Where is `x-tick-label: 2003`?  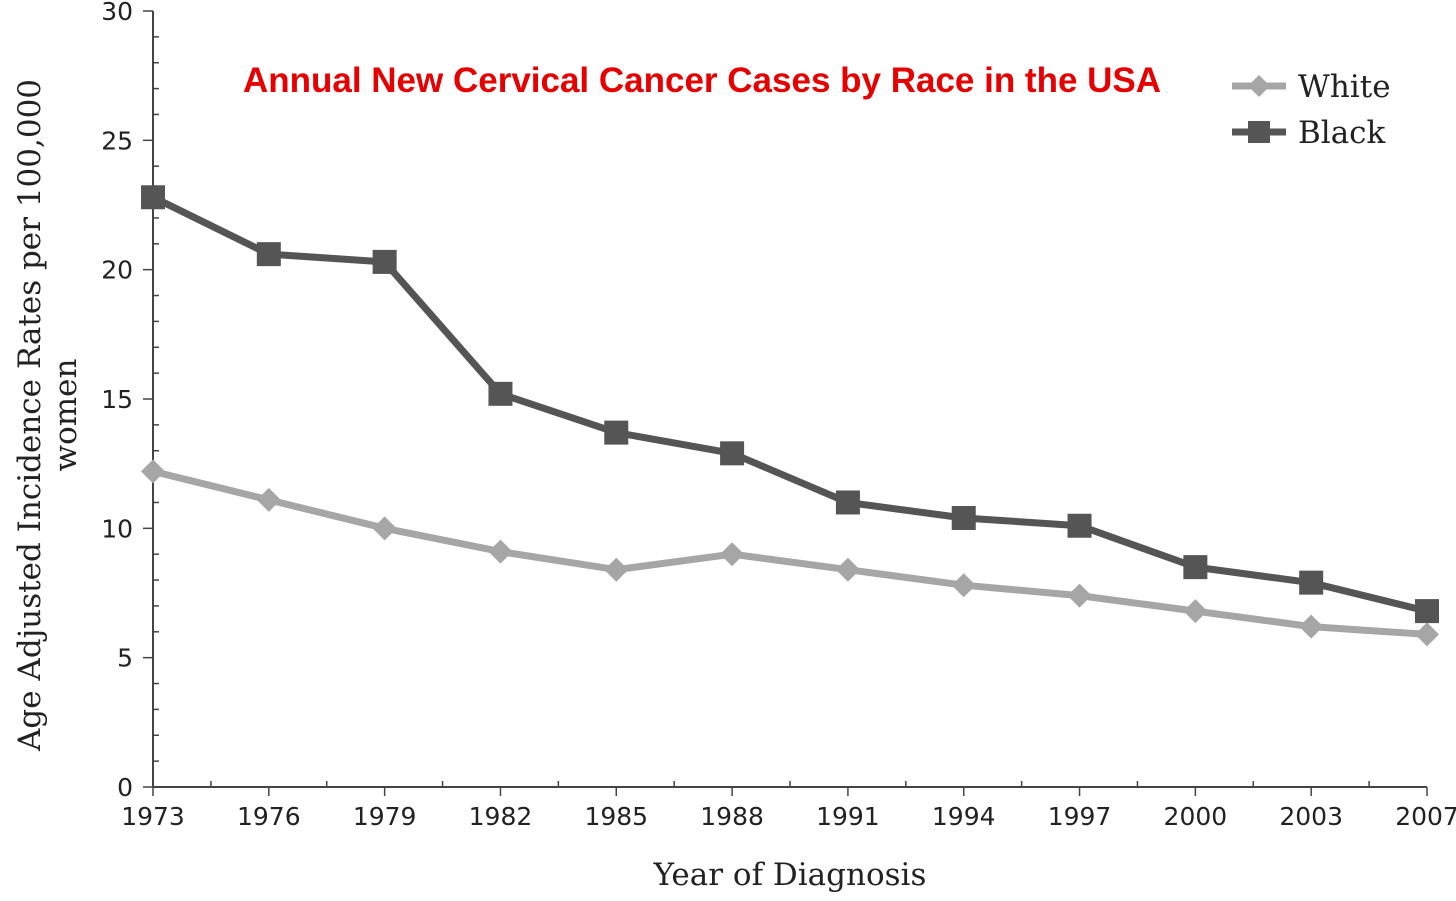 x-tick-label: 2003 is located at coordinates (1311, 816).